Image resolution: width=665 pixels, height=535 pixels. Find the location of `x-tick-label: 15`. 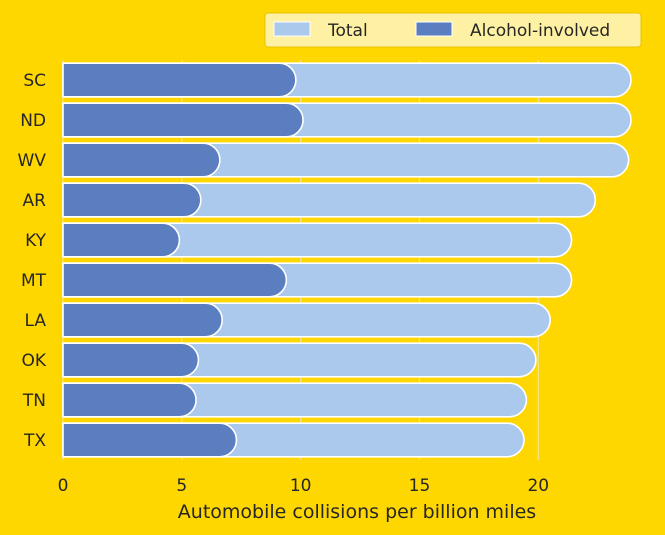

x-tick-label: 15 is located at coordinates (420, 486).